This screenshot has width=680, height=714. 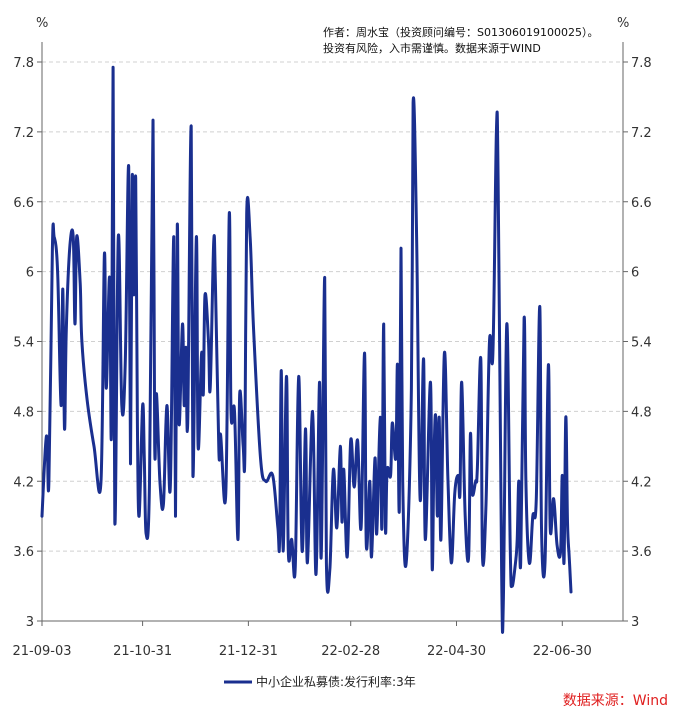 What do you see at coordinates (615, 701) in the screenshot?
I see `source-label: 数据来源：Wind` at bounding box center [615, 701].